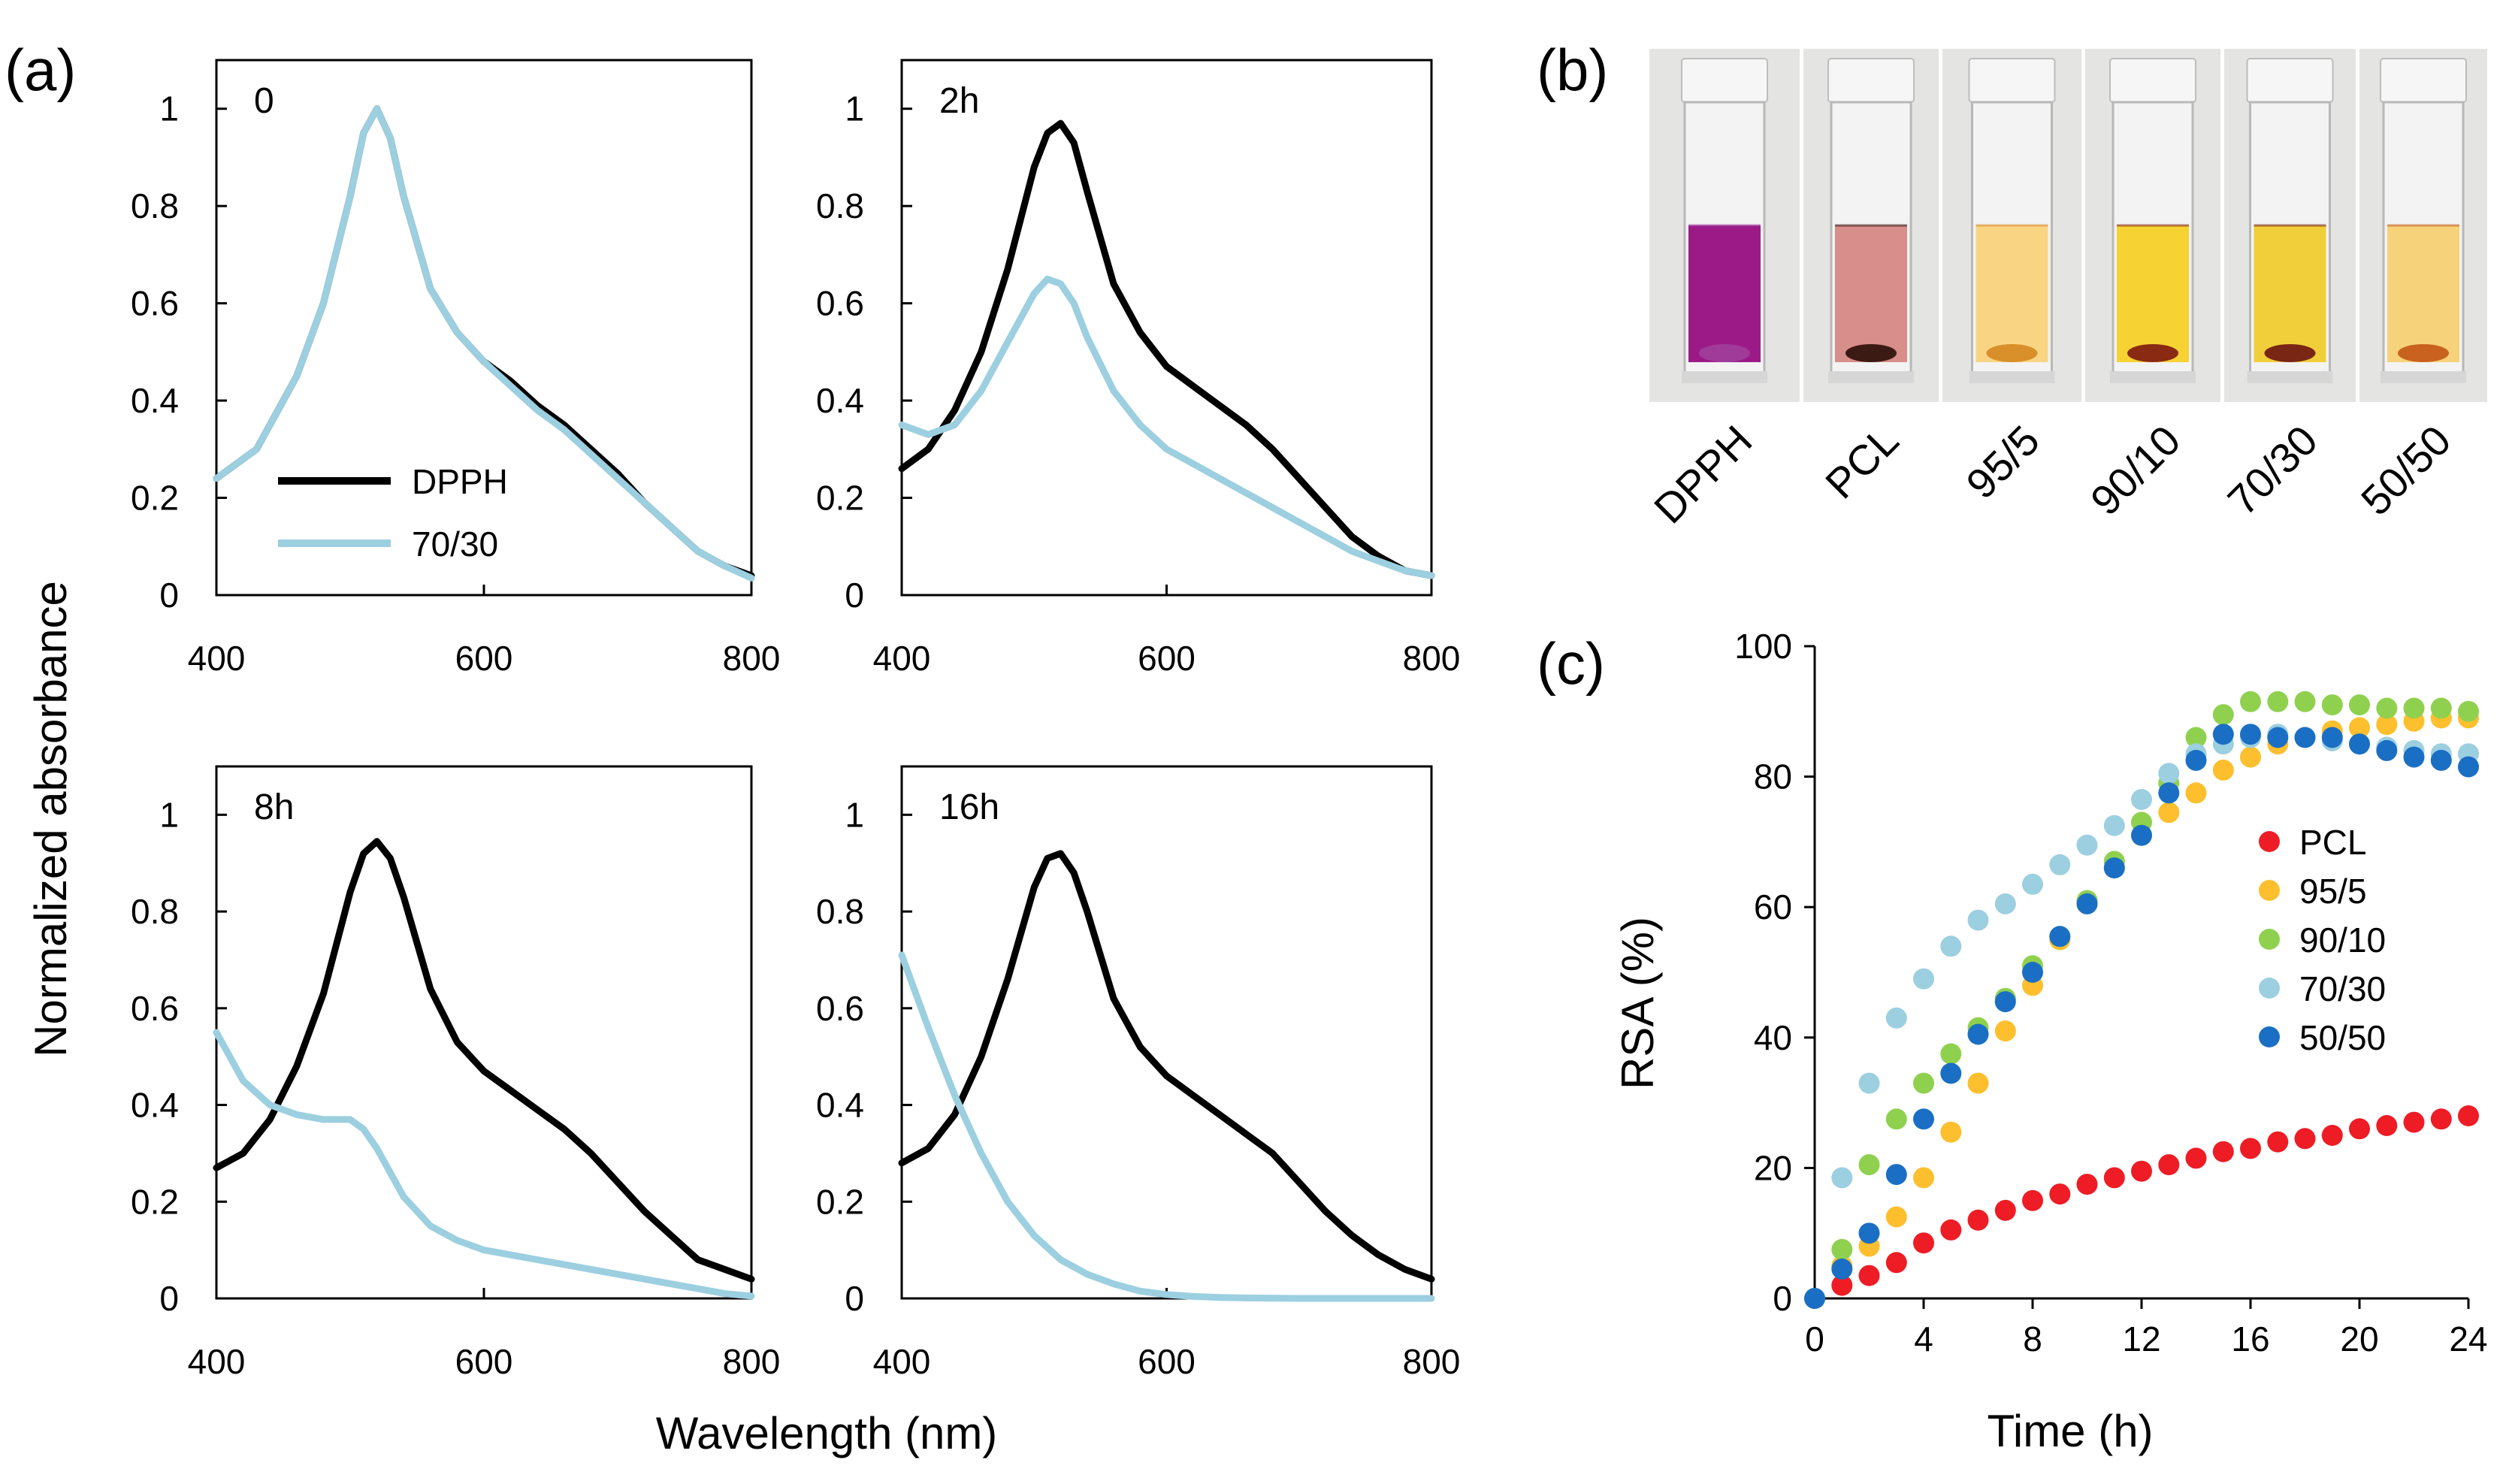 This screenshot has height=1484, width=2506. What do you see at coordinates (2002, 462) in the screenshot?
I see `cuvette-label: 95/5` at bounding box center [2002, 462].